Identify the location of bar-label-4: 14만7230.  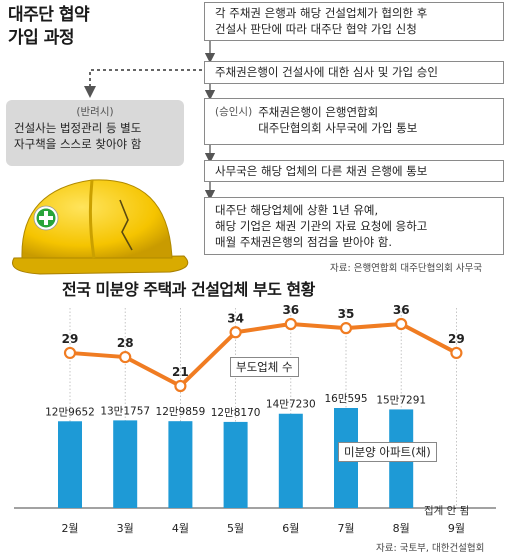
(291, 405).